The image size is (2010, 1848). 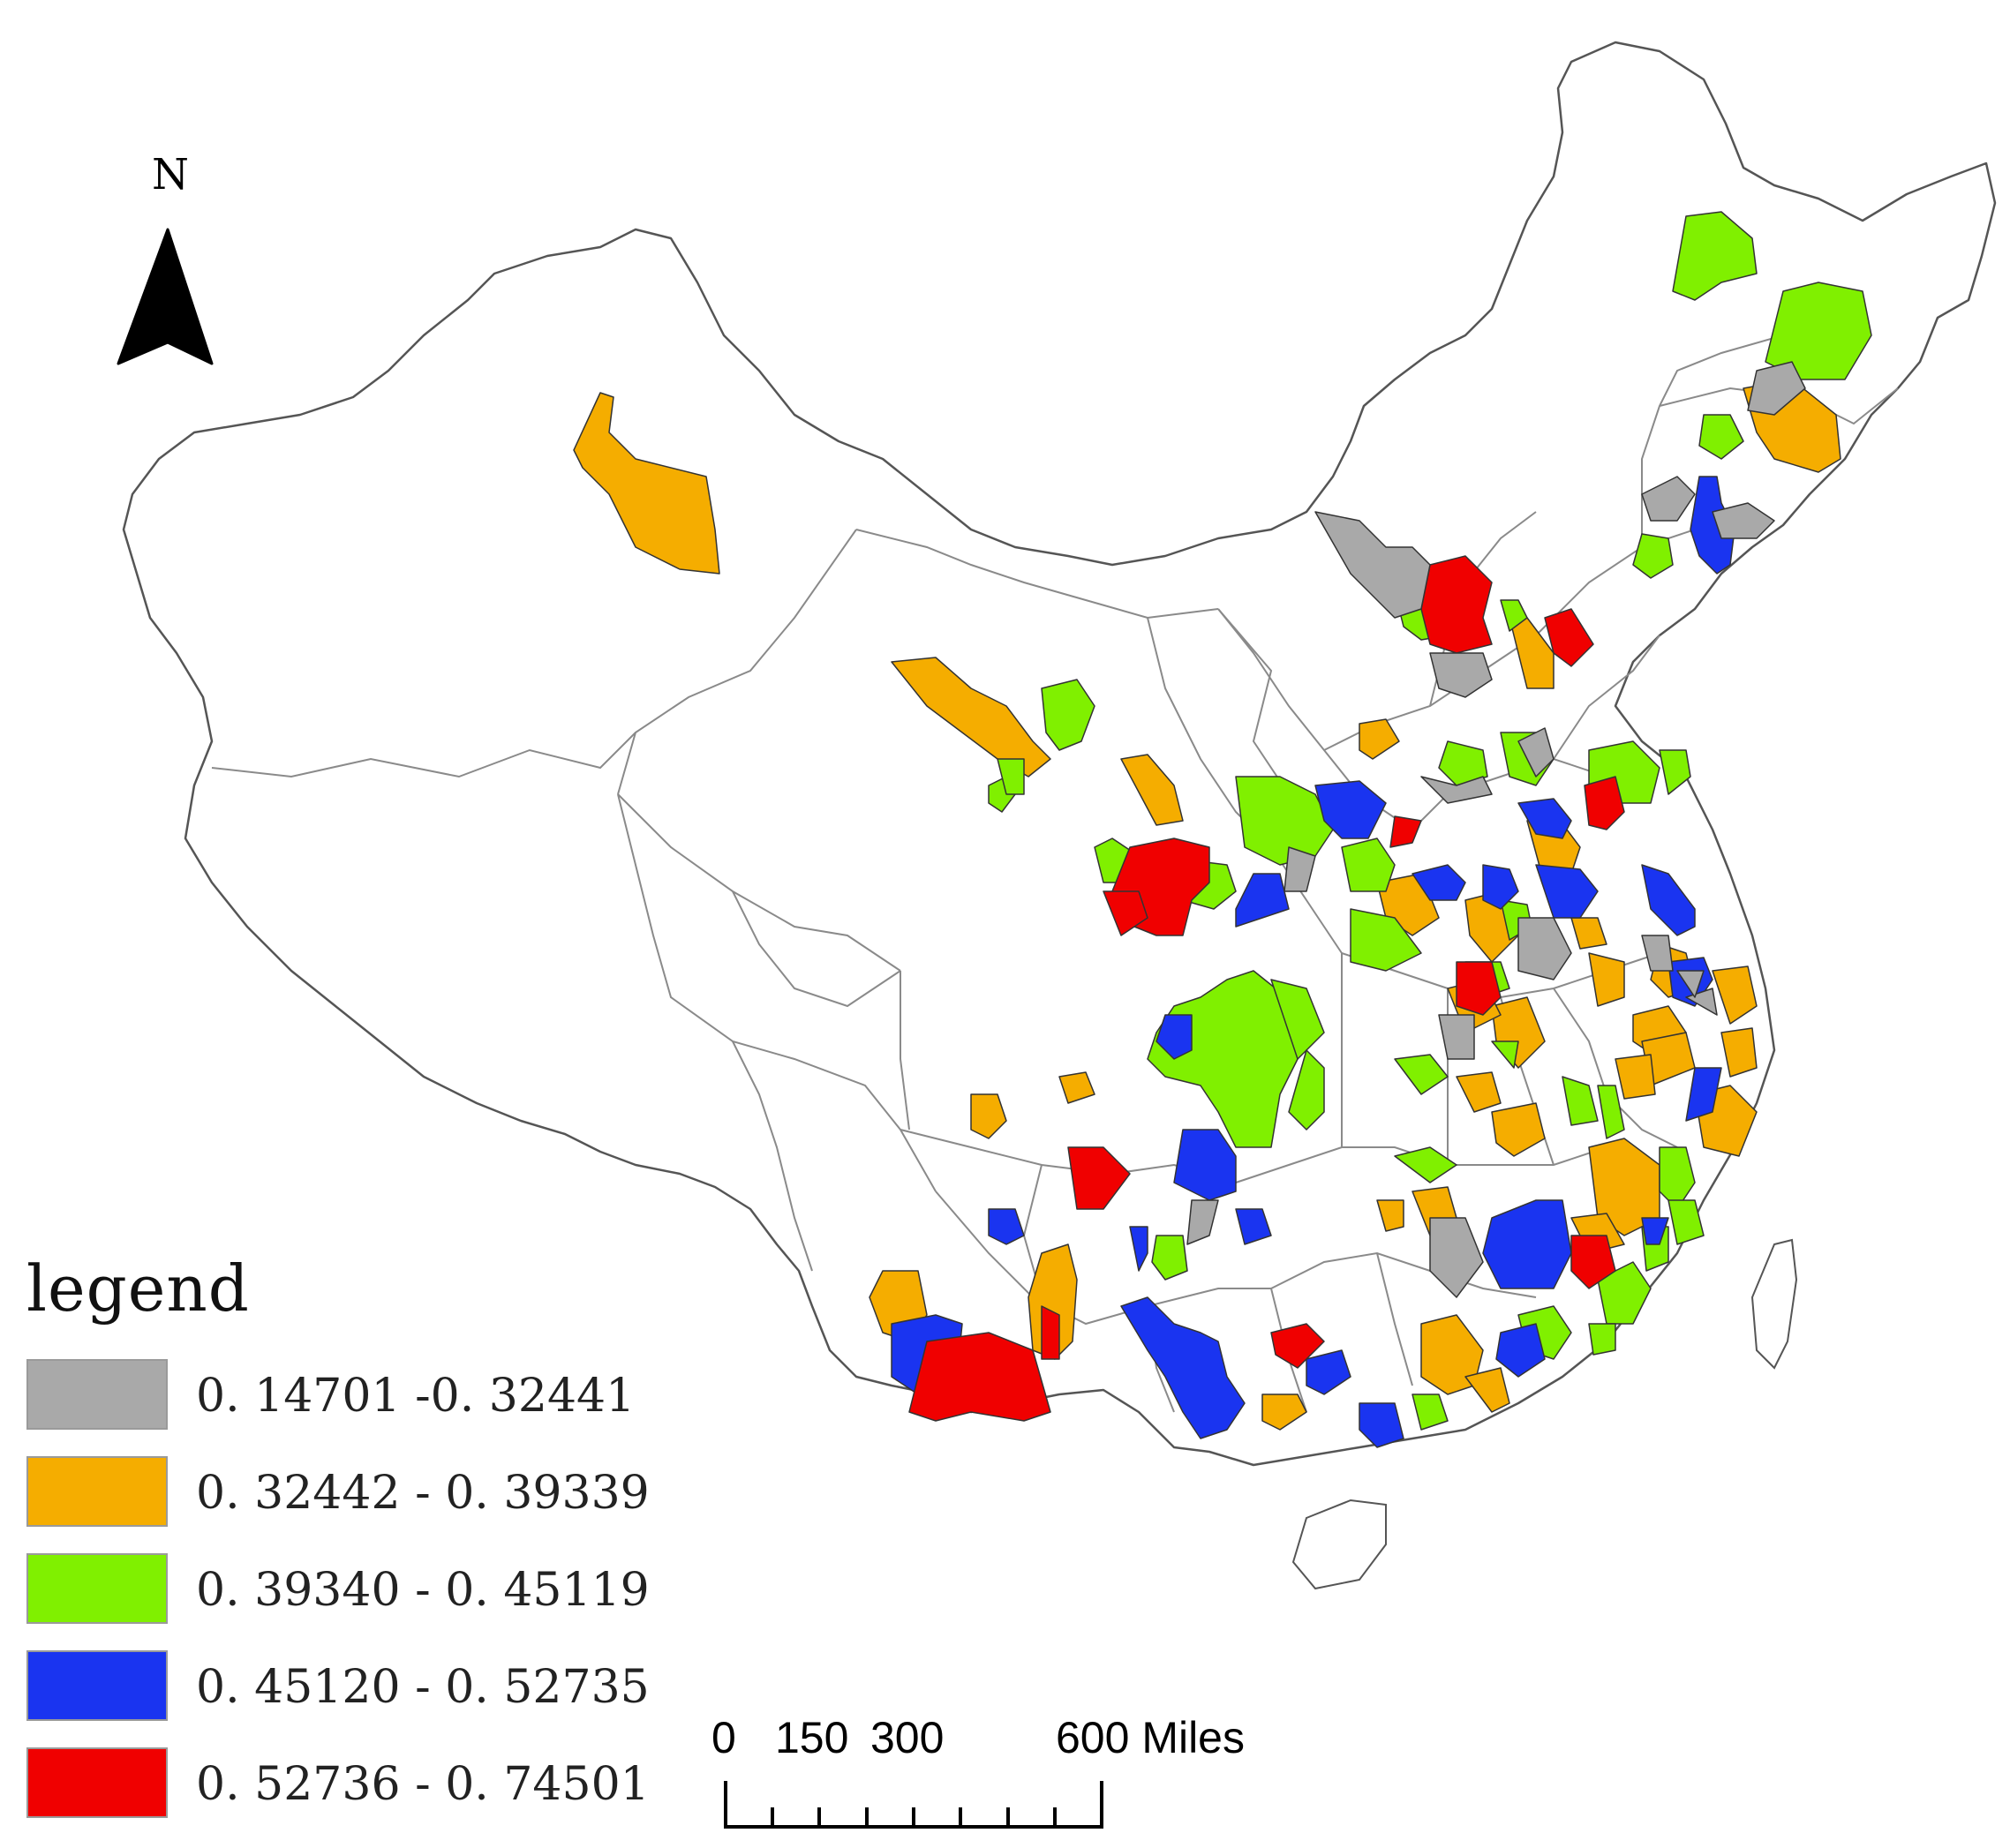 I want to click on legend-row-2: 0. 32442 - 0. 39339, so click(x=344, y=1492).